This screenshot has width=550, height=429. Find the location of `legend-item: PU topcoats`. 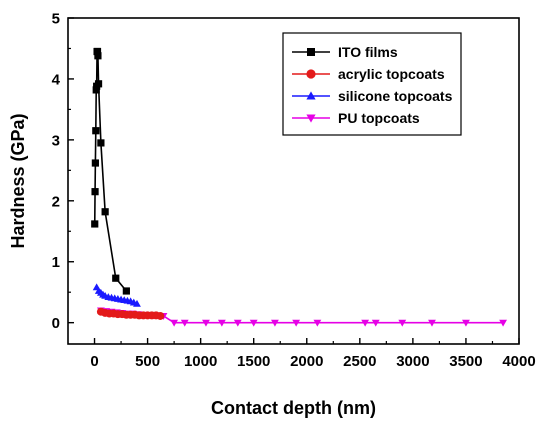

legend-item: PU topcoats is located at coordinates (356, 118).